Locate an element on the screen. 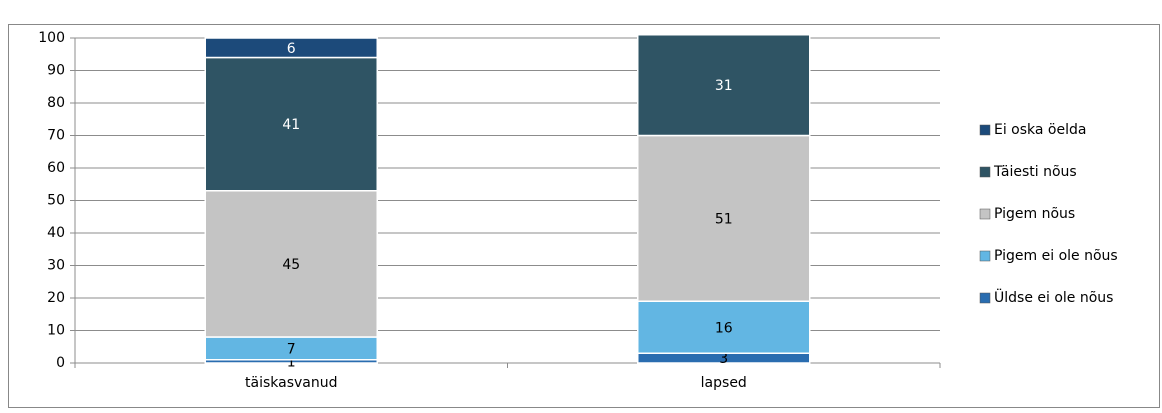 The height and width of the screenshot is (413, 1162). y-tick-label: 80 is located at coordinates (56, 103).